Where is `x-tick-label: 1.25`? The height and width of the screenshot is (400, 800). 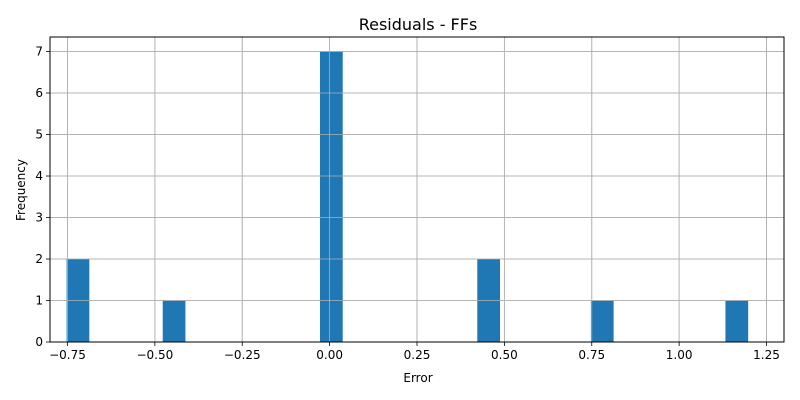 x-tick-label: 1.25 is located at coordinates (766, 355).